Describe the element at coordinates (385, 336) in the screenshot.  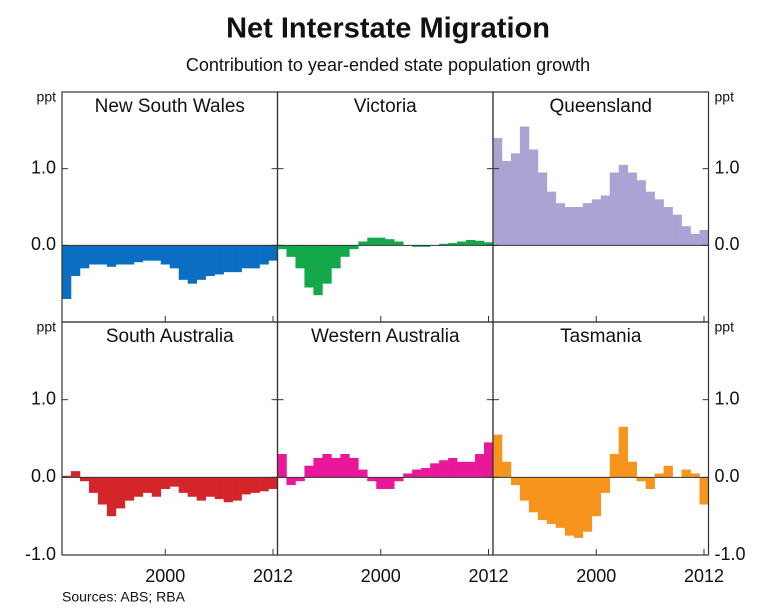
I see `panel-title: Western Australia` at that location.